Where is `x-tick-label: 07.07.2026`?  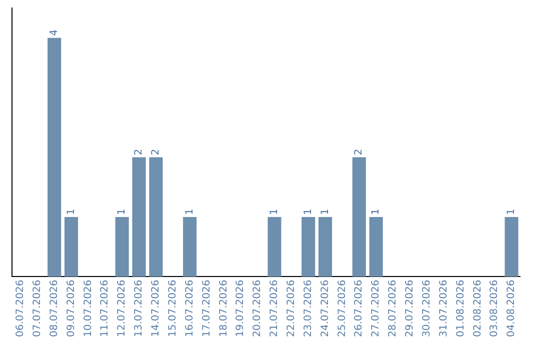
x-tick-label: 07.07.2026 is located at coordinates (37, 309).